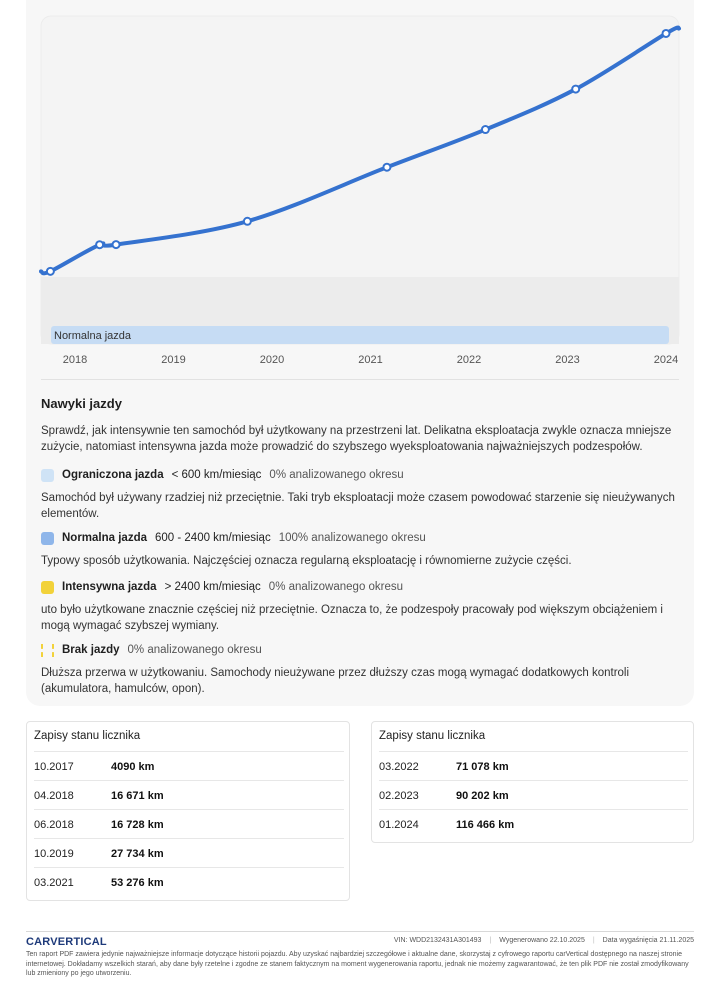 This screenshot has height=1000, width=720. Describe the element at coordinates (533, 765) in the screenshot. I see `table-row: 03.2022 71 078 km` at that location.